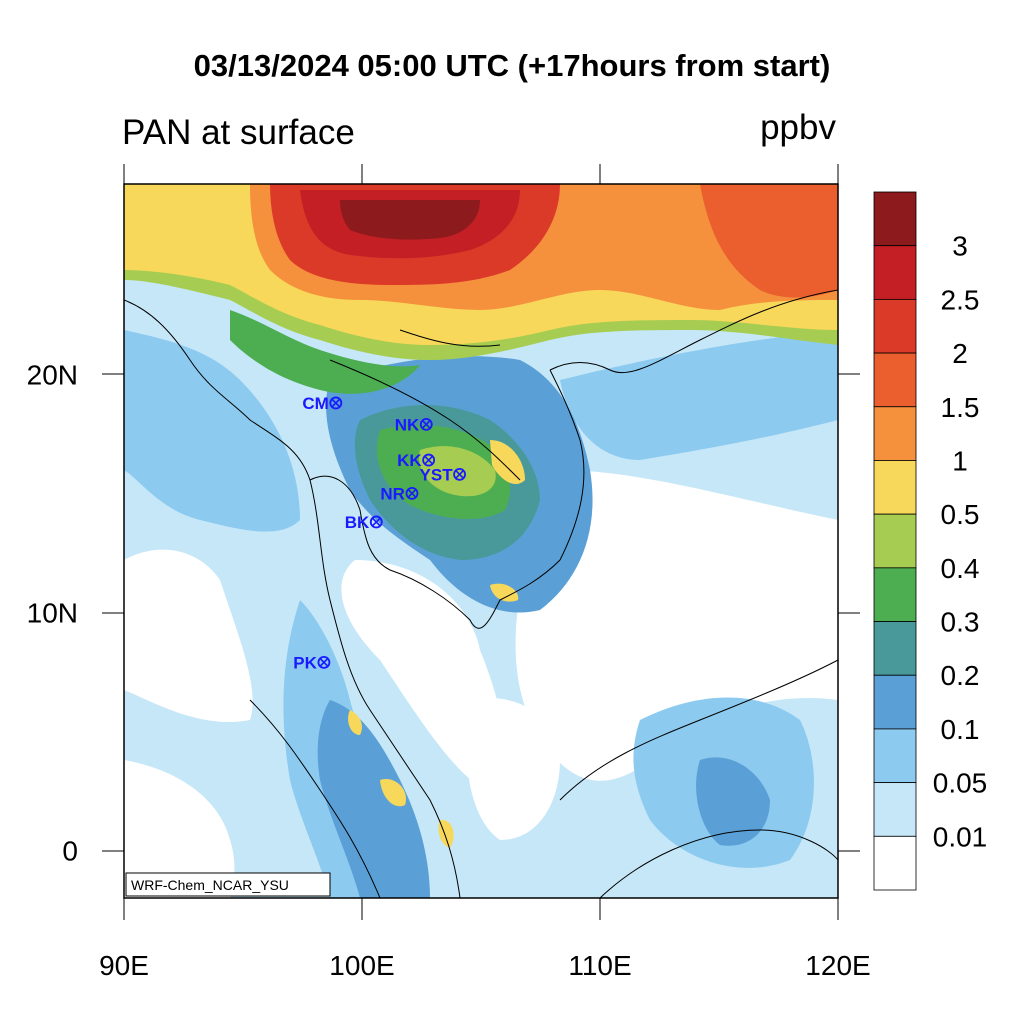 This screenshot has width=1024, height=1024. What do you see at coordinates (315, 403) in the screenshot?
I see `station-label: CM` at bounding box center [315, 403].